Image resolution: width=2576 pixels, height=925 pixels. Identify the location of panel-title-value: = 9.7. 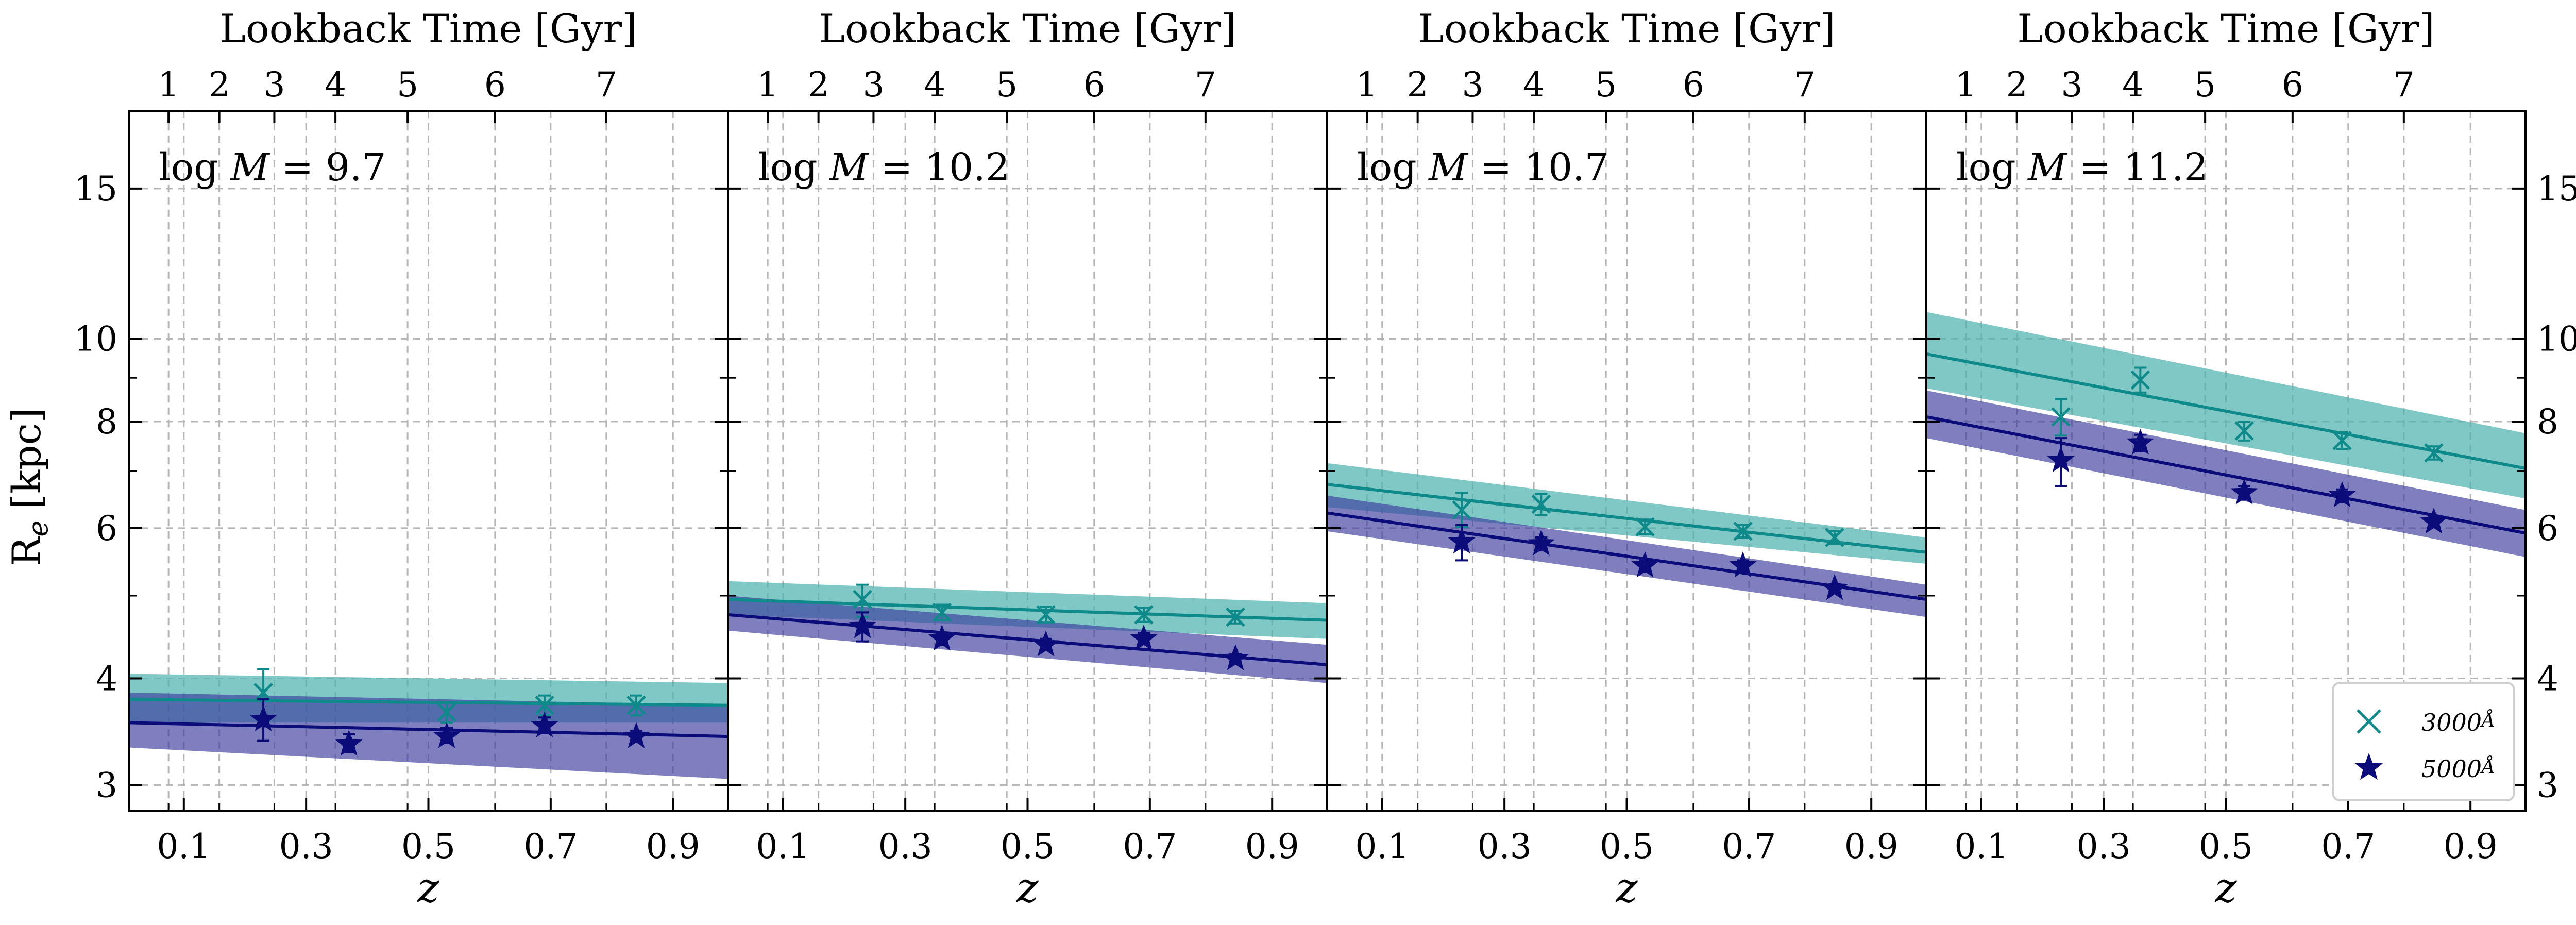
(333, 167).